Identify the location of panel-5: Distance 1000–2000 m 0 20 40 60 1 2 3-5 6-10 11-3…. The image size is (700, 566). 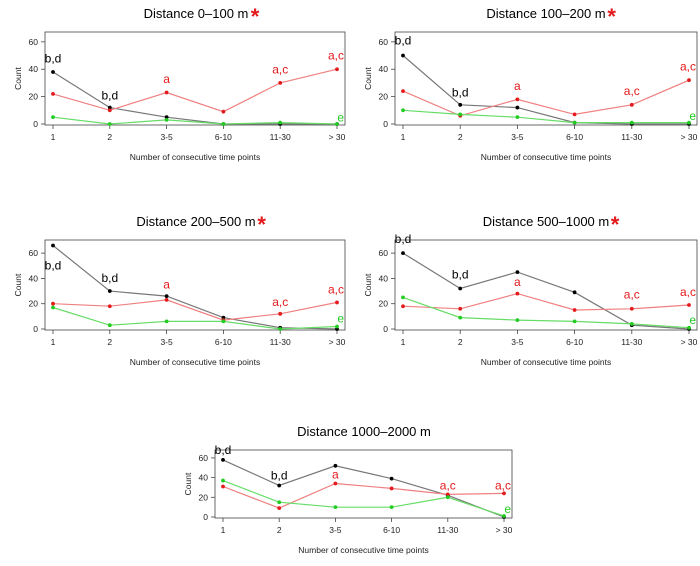
(348, 489).